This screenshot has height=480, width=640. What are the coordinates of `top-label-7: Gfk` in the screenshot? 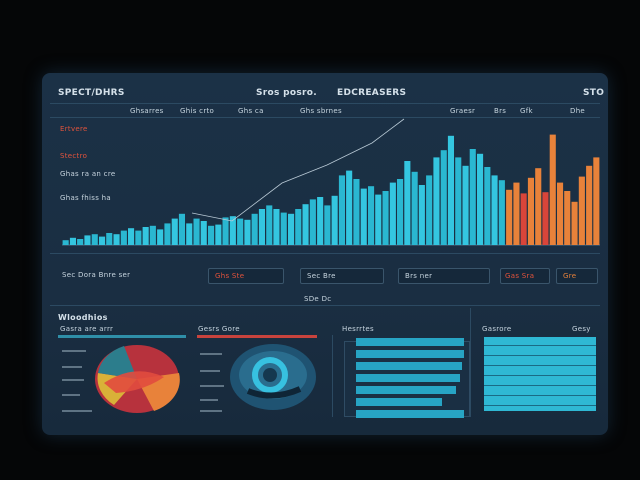 It's located at (526, 111).